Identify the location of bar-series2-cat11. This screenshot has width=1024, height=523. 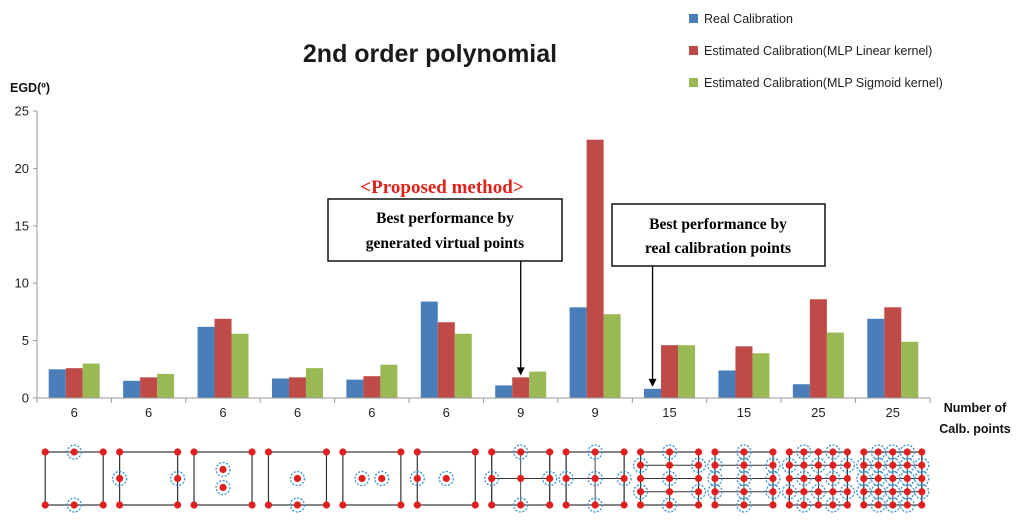
(910, 369).